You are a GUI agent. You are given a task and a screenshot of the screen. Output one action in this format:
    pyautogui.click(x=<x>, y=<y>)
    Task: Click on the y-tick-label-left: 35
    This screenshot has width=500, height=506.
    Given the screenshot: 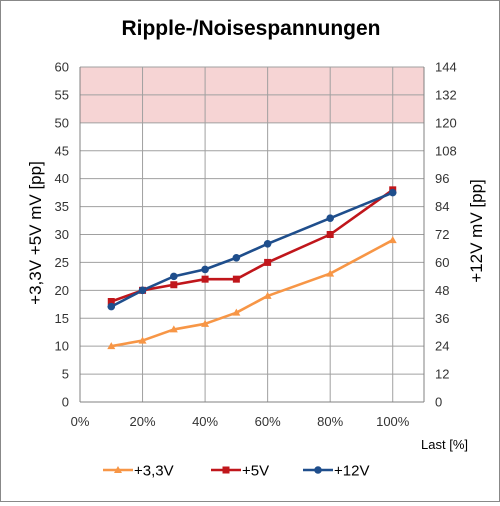 What is the action you would take?
    pyautogui.click(x=62, y=206)
    